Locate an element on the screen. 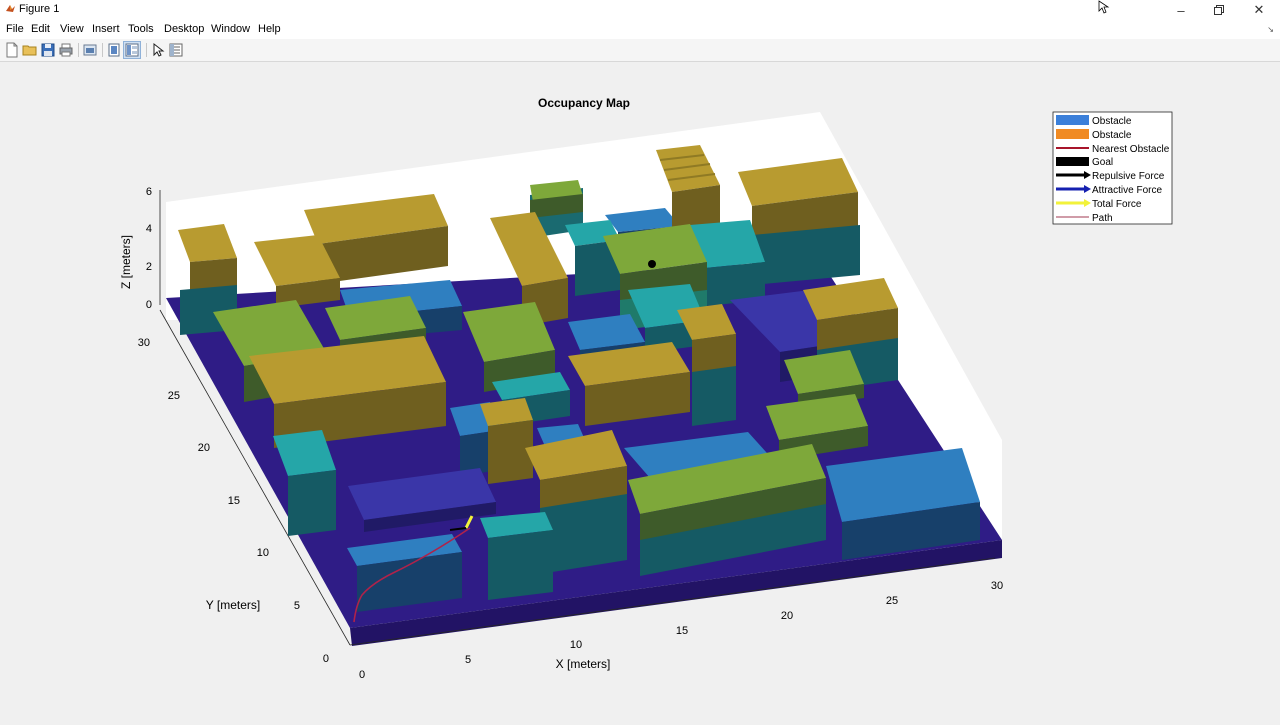  legend-swatch-obstacle-orange is located at coordinates (1072, 134).